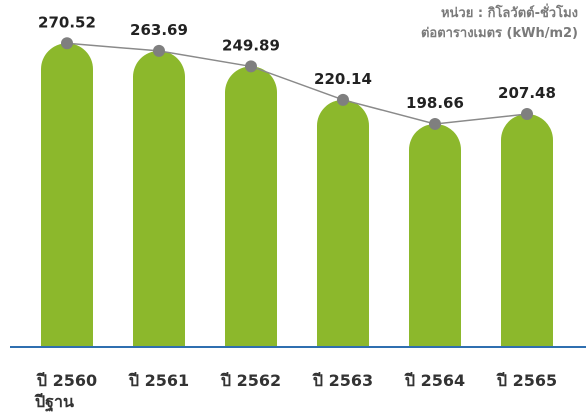  Describe the element at coordinates (54, 402) in the screenshot. I see `x-tick-sublabel-1: ปีฐาน` at that location.